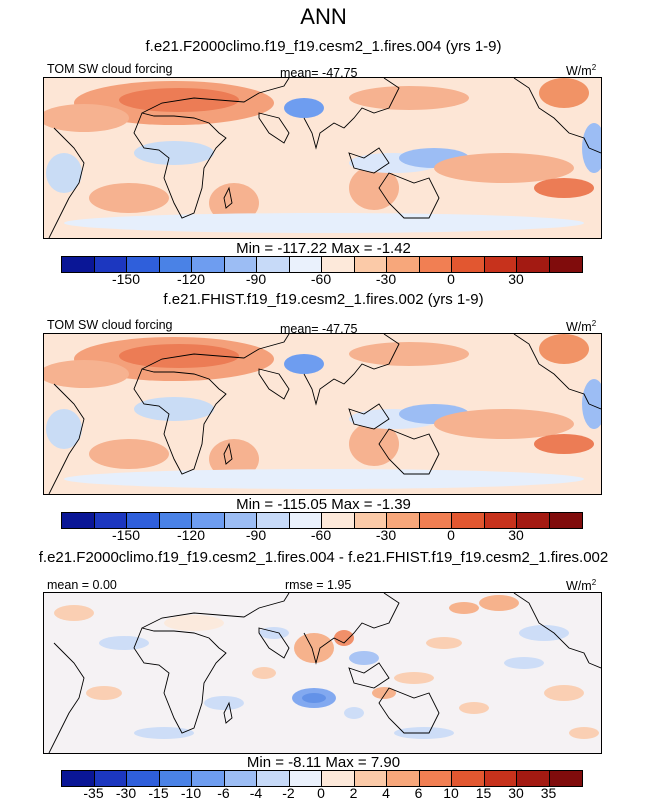 Image resolution: width=647 pixels, height=806 pixels. What do you see at coordinates (110, 325) in the screenshot?
I see `panel-2-variable-label: TOM SW cloud forcing` at bounding box center [110, 325].